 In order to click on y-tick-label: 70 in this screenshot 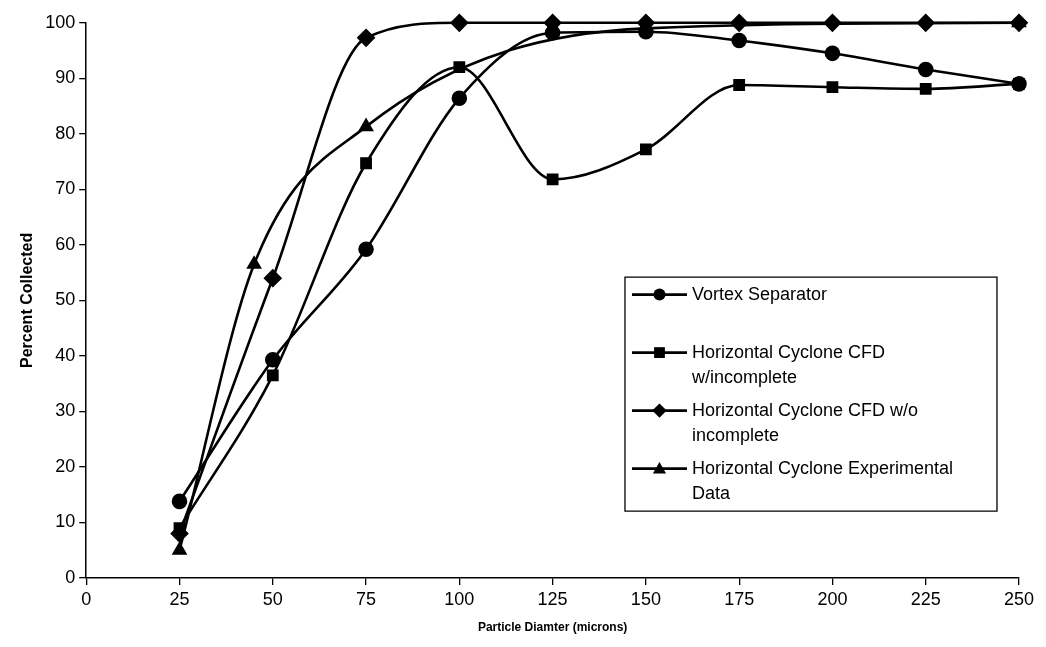, I will do `click(65, 188)`.